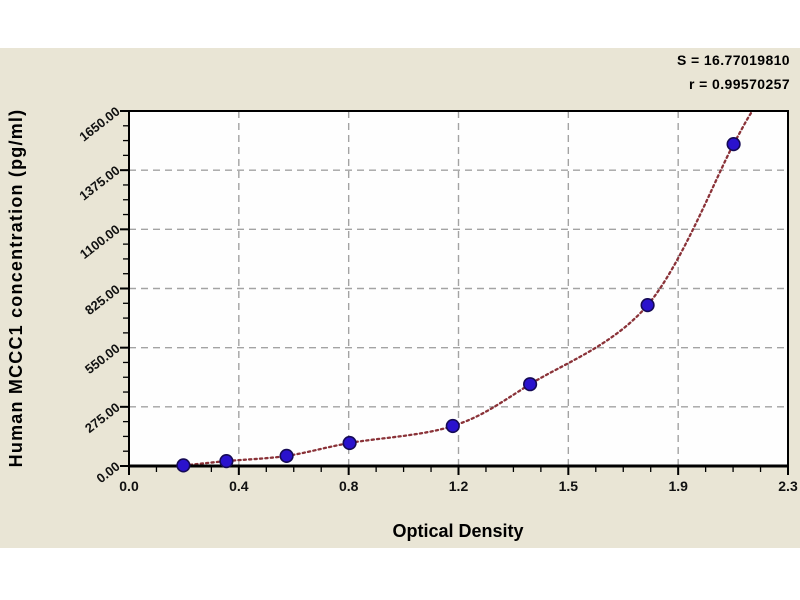 The image size is (800, 600). What do you see at coordinates (733, 60) in the screenshot?
I see `slope-stat: S = 16.77019810` at bounding box center [733, 60].